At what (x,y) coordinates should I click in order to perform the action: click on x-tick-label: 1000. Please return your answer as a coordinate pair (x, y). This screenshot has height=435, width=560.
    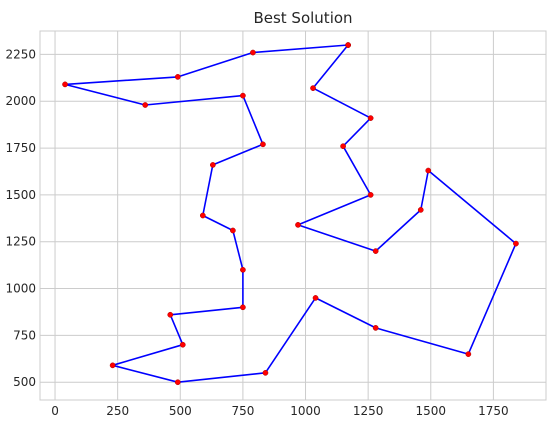
    Looking at the image, I should click on (305, 411).